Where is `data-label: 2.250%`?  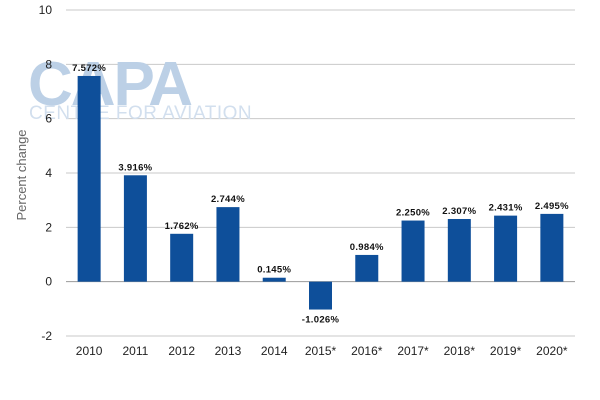
data-label: 2.250% is located at coordinates (413, 213).